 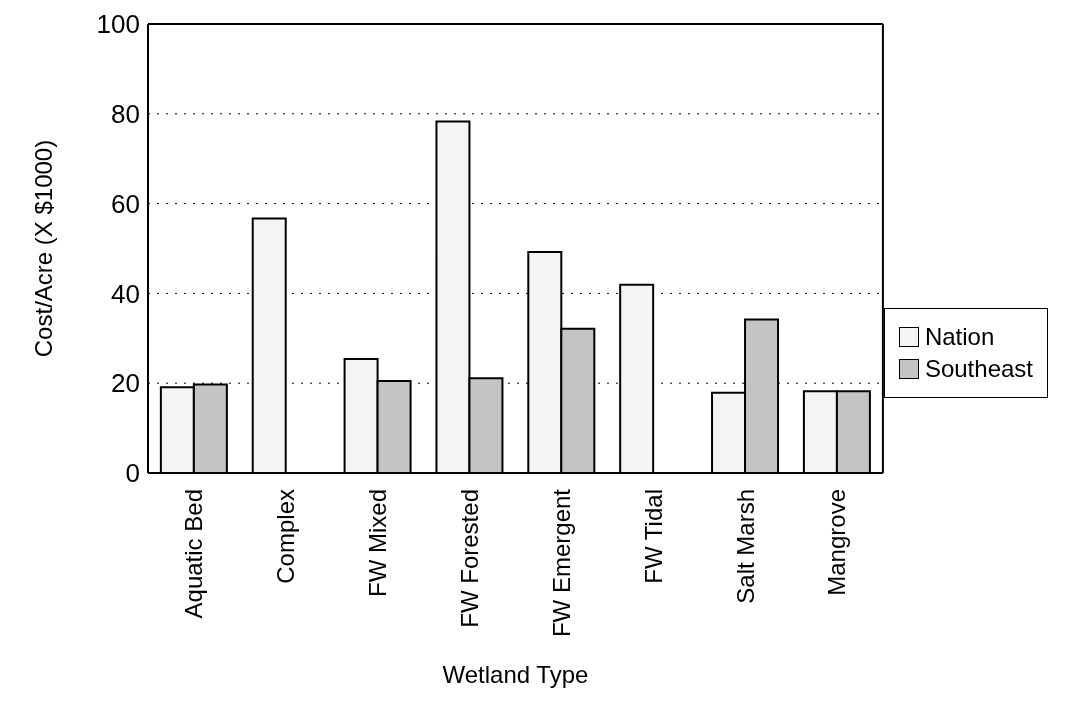 What do you see at coordinates (132, 473) in the screenshot?
I see `y-tick-label: 0` at bounding box center [132, 473].